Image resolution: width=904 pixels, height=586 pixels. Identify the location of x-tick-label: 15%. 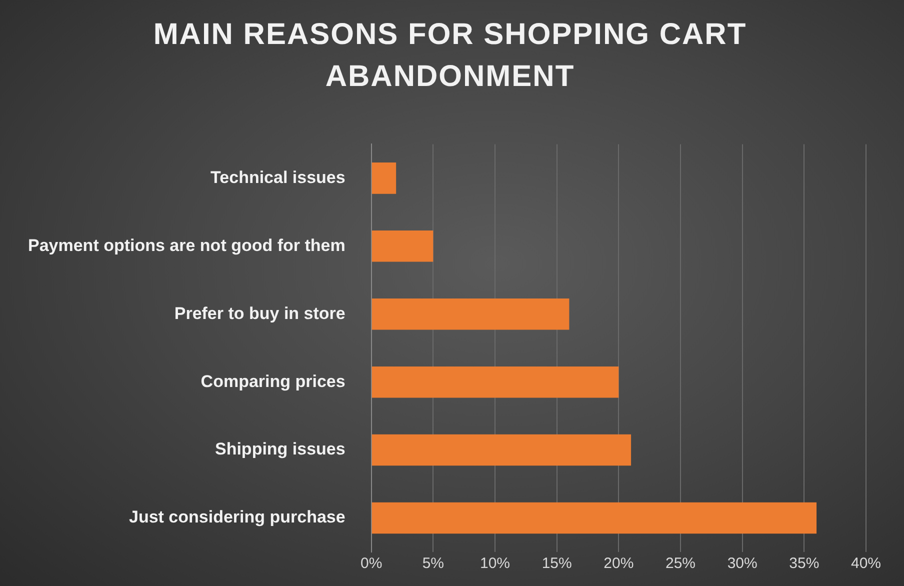
(557, 563).